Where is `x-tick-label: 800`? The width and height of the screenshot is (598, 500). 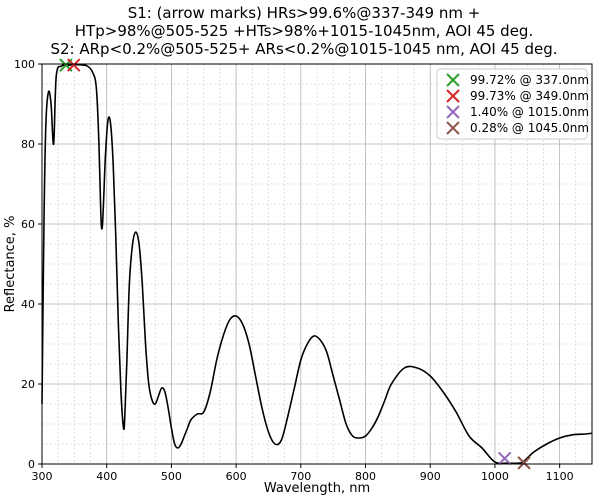 x-tick-label: 800 is located at coordinates (365, 476).